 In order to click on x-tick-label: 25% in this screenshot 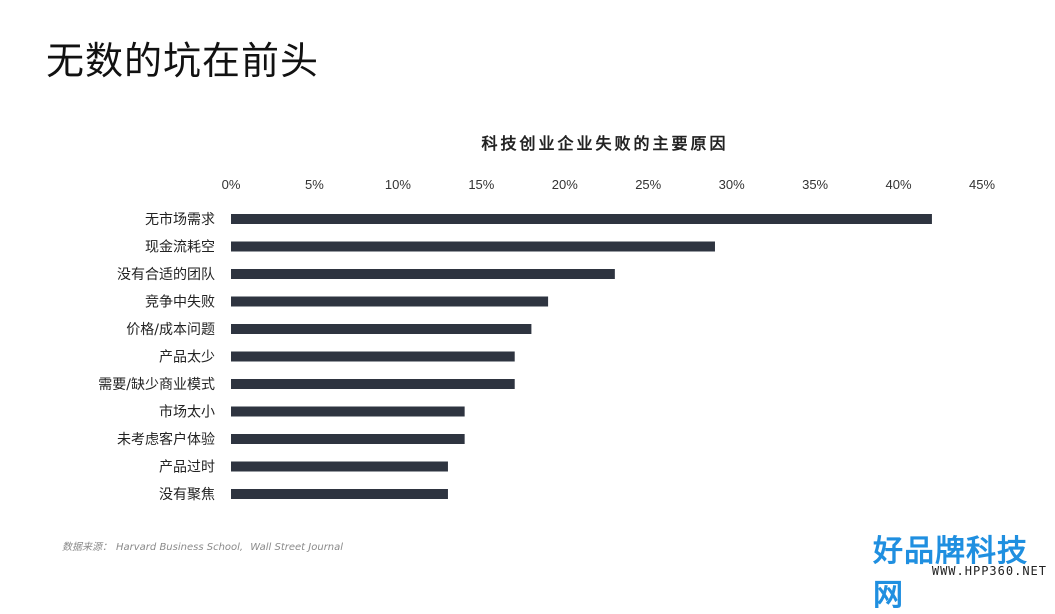, I will do `click(648, 184)`.